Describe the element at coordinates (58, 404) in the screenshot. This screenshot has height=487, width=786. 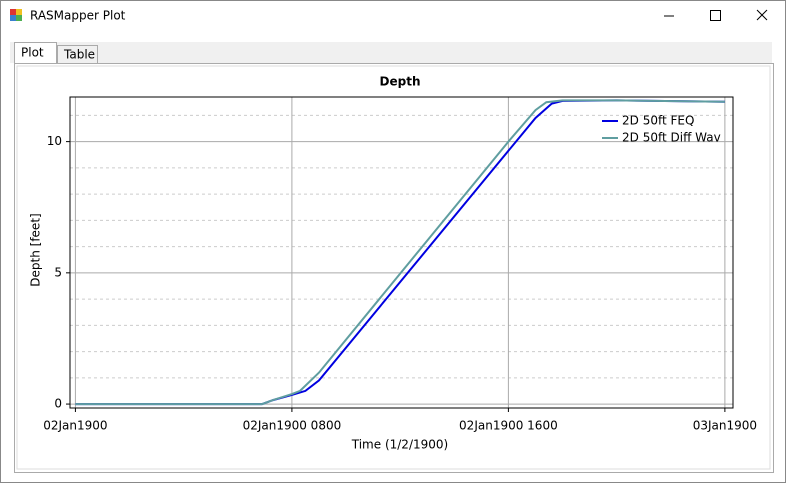
I see `y-tick-label: 0` at that location.